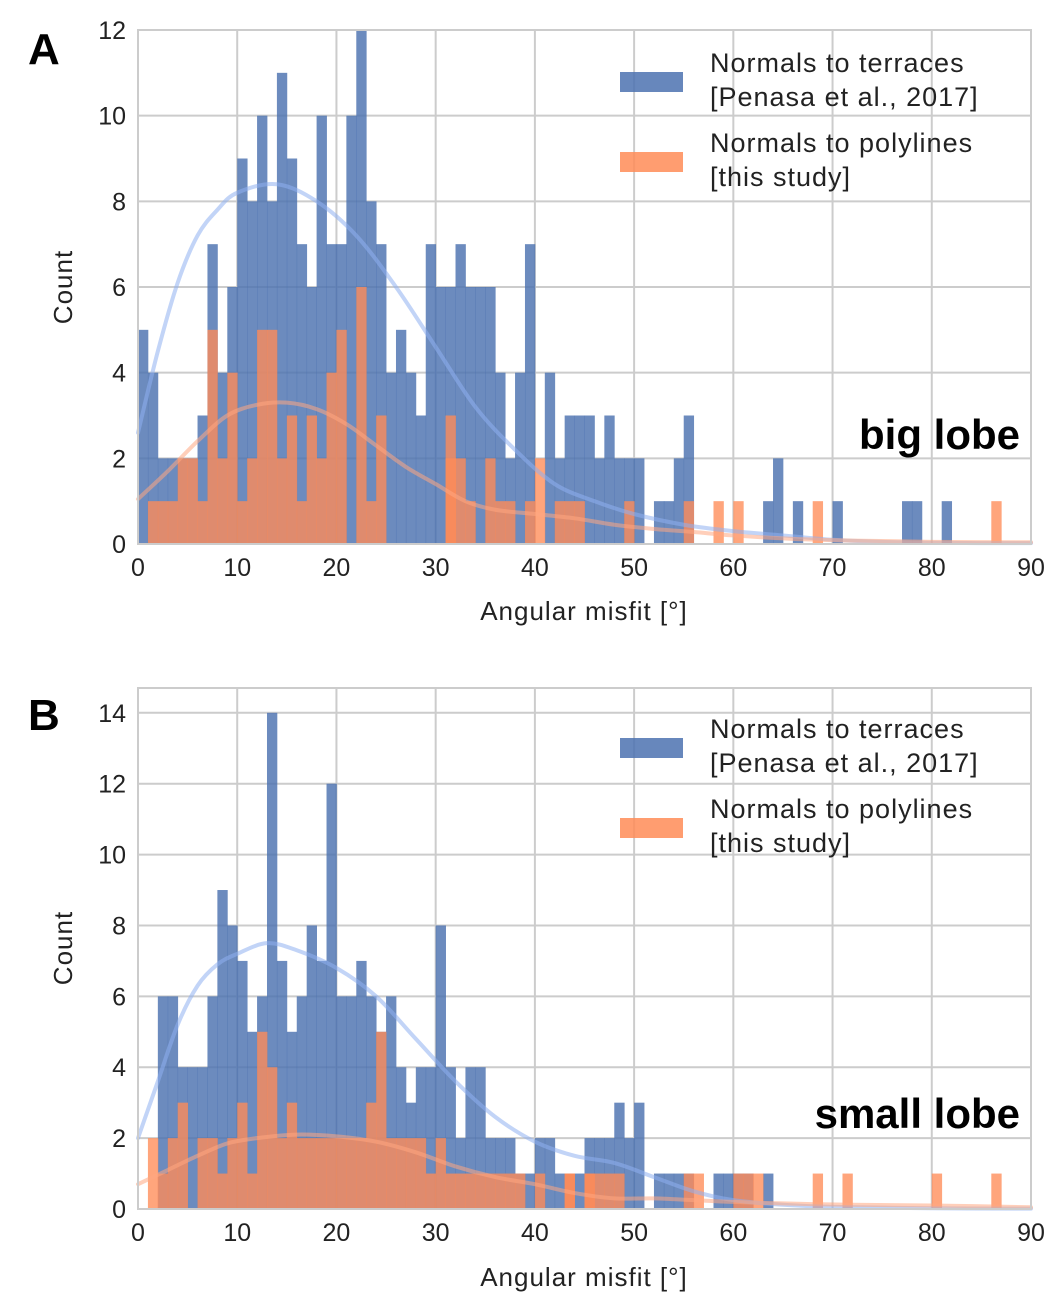 This screenshot has height=1300, width=1050. What do you see at coordinates (119, 1210) in the screenshot?
I see `panel-b-y-tick-label: 0` at bounding box center [119, 1210].